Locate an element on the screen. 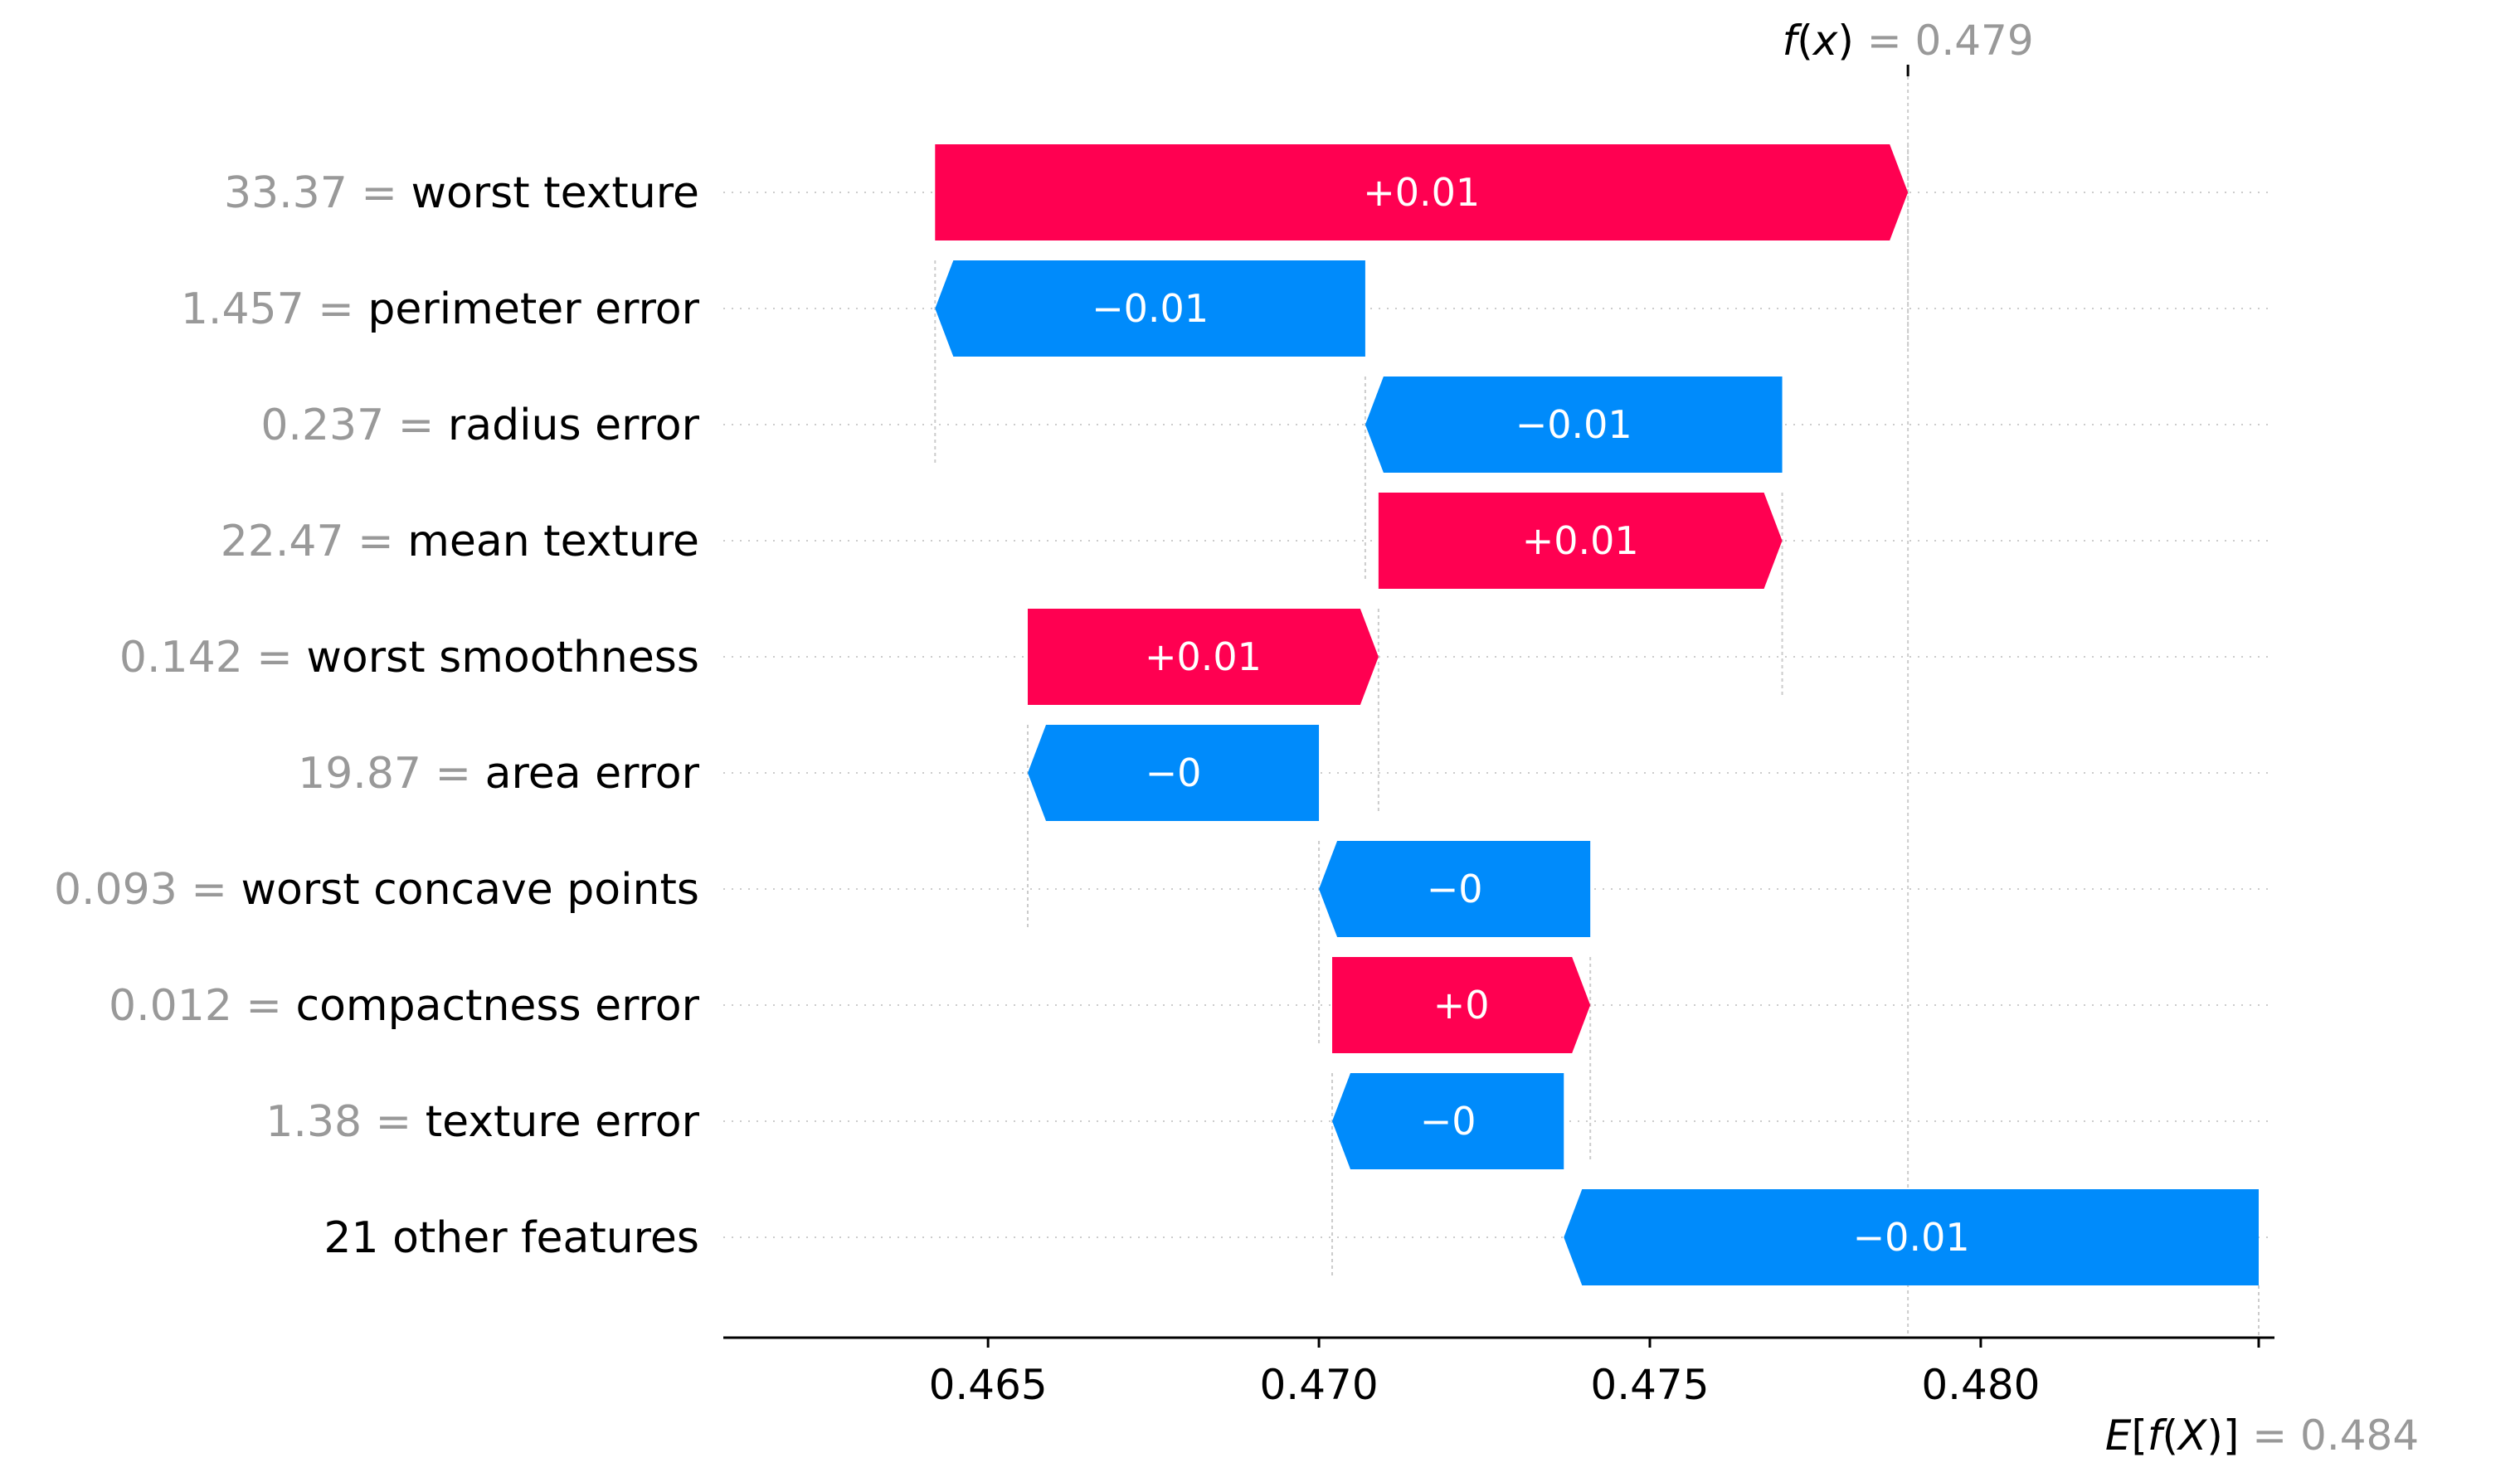 This screenshot has height=1472, width=2520. x-tick-label: 0.480 is located at coordinates (1980, 1385).